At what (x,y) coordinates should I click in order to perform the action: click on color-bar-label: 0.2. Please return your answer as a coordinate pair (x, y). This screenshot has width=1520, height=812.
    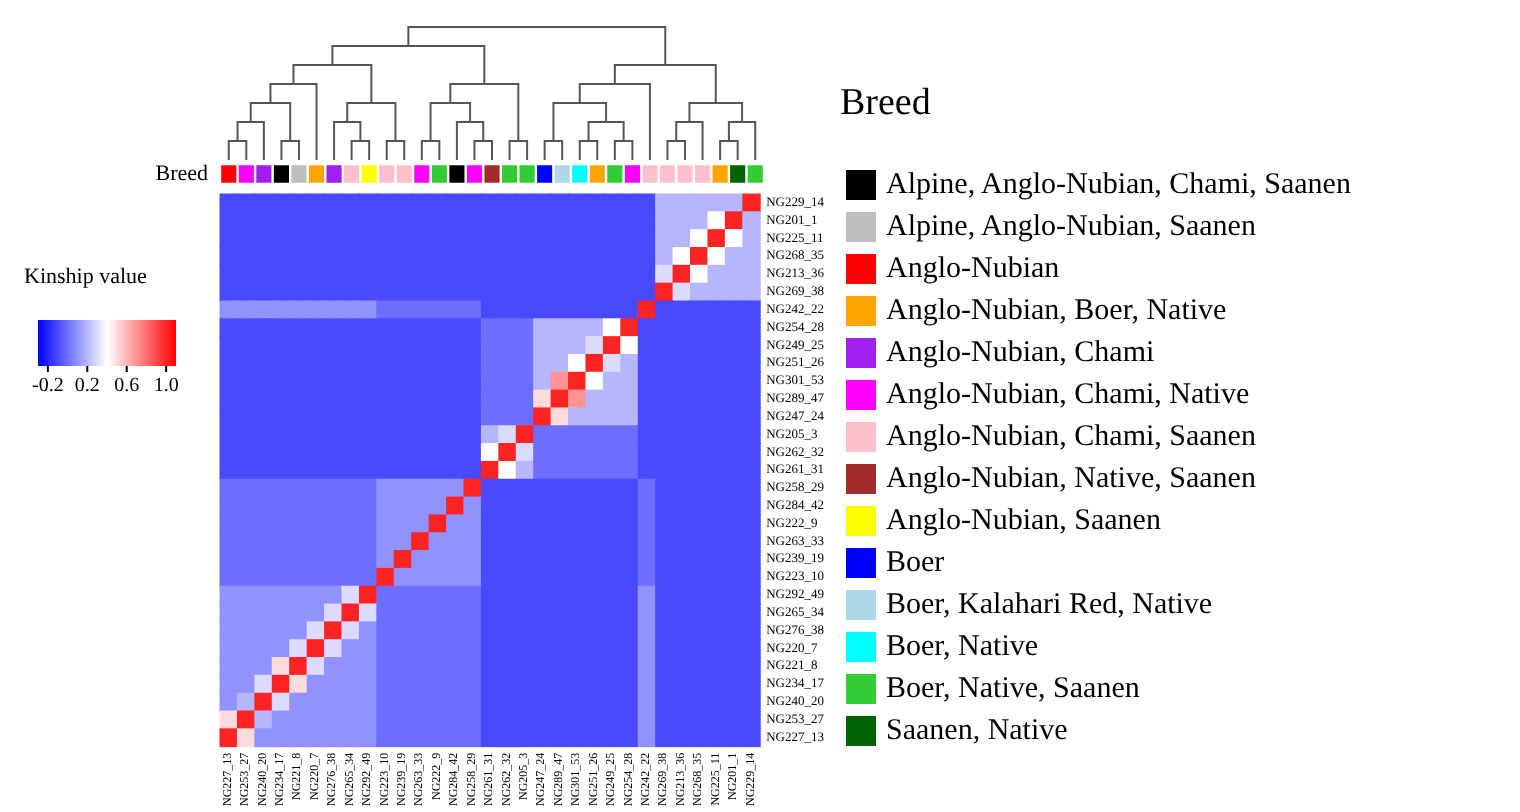
    Looking at the image, I should click on (87, 386).